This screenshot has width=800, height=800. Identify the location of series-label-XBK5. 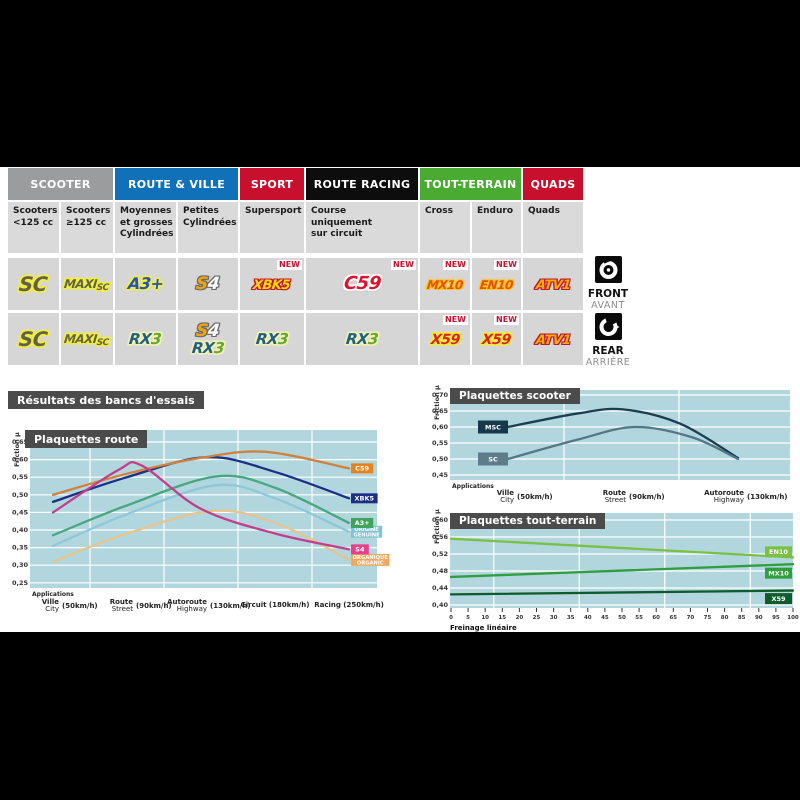
(364, 498).